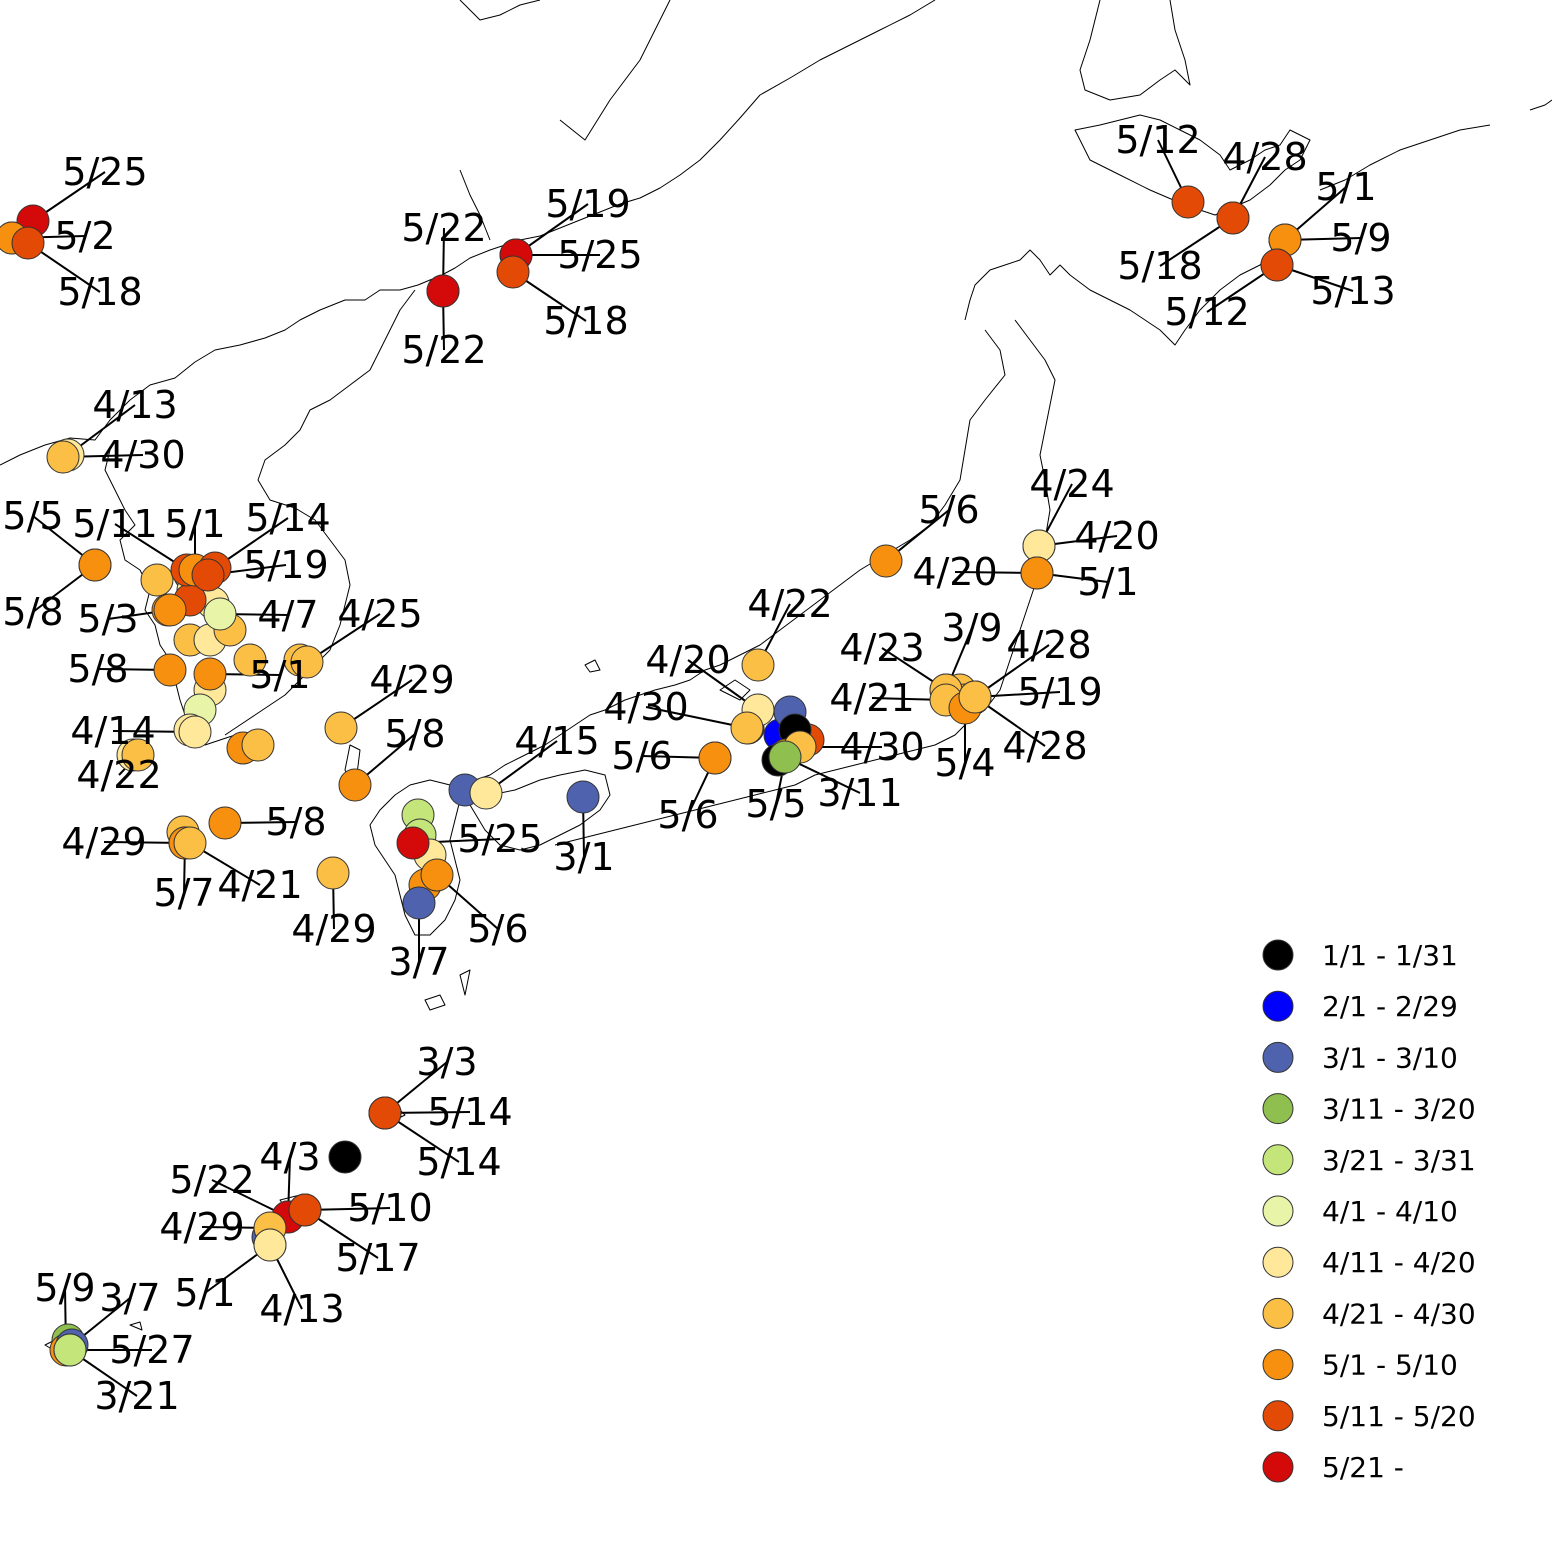 This screenshot has height=1546, width=1552. What do you see at coordinates (583, 857) in the screenshot?
I see `date-label: 3/1` at bounding box center [583, 857].